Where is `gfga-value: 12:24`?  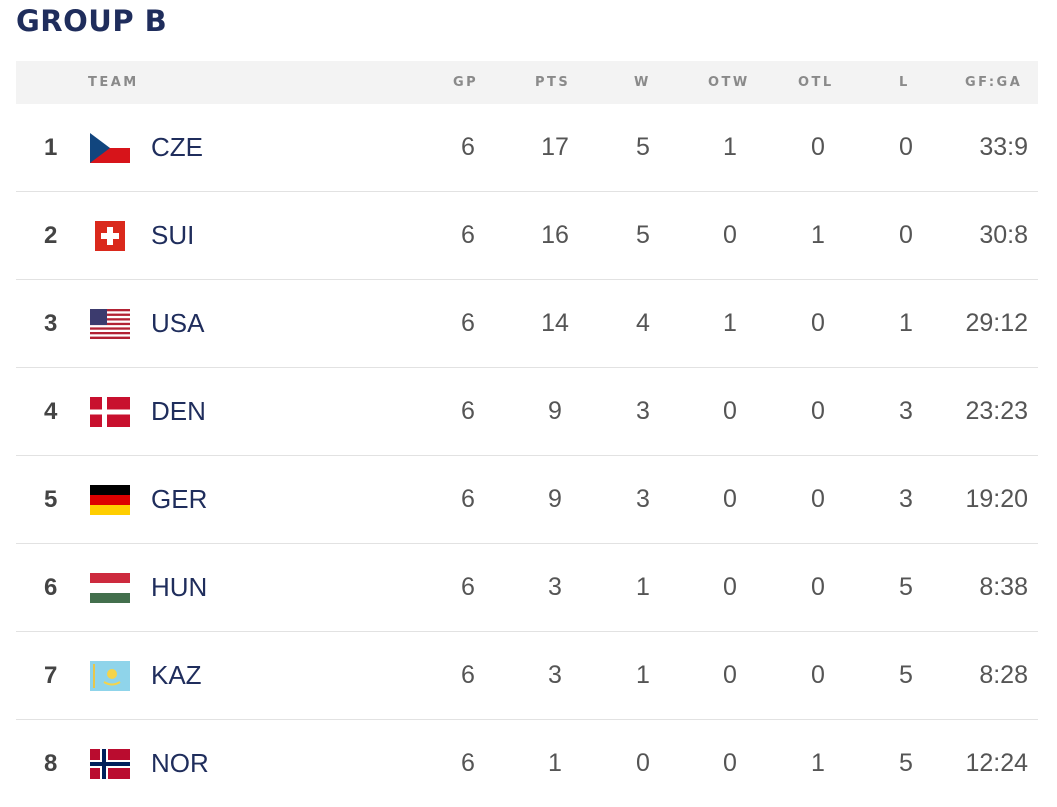
gfga-value: 12:24 is located at coordinates (996, 763).